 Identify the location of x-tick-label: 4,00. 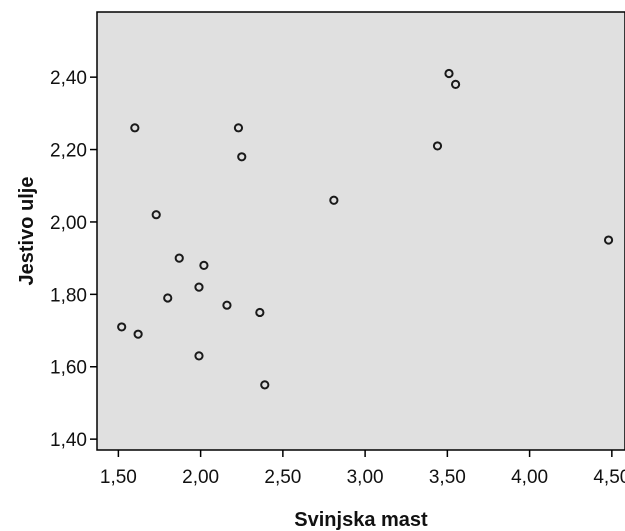
(529, 477).